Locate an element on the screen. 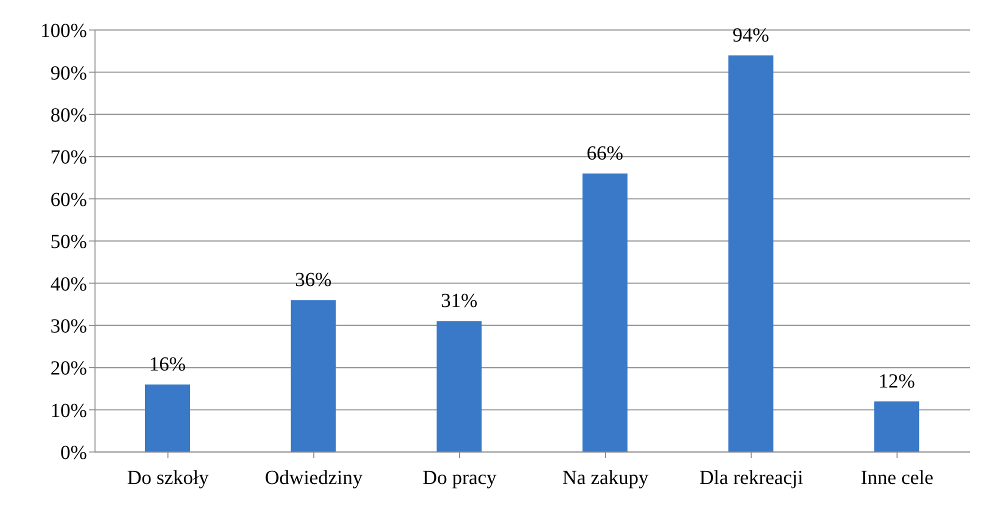  data-label: 31% is located at coordinates (459, 301).